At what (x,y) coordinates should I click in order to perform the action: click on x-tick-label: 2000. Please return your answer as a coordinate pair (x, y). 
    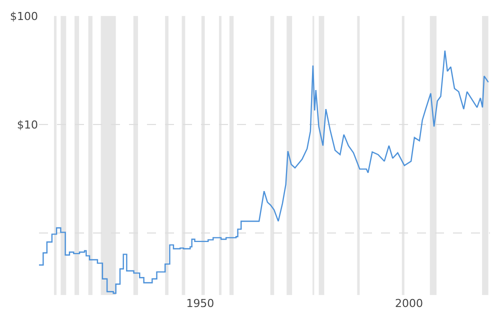
    Looking at the image, I should click on (408, 303).